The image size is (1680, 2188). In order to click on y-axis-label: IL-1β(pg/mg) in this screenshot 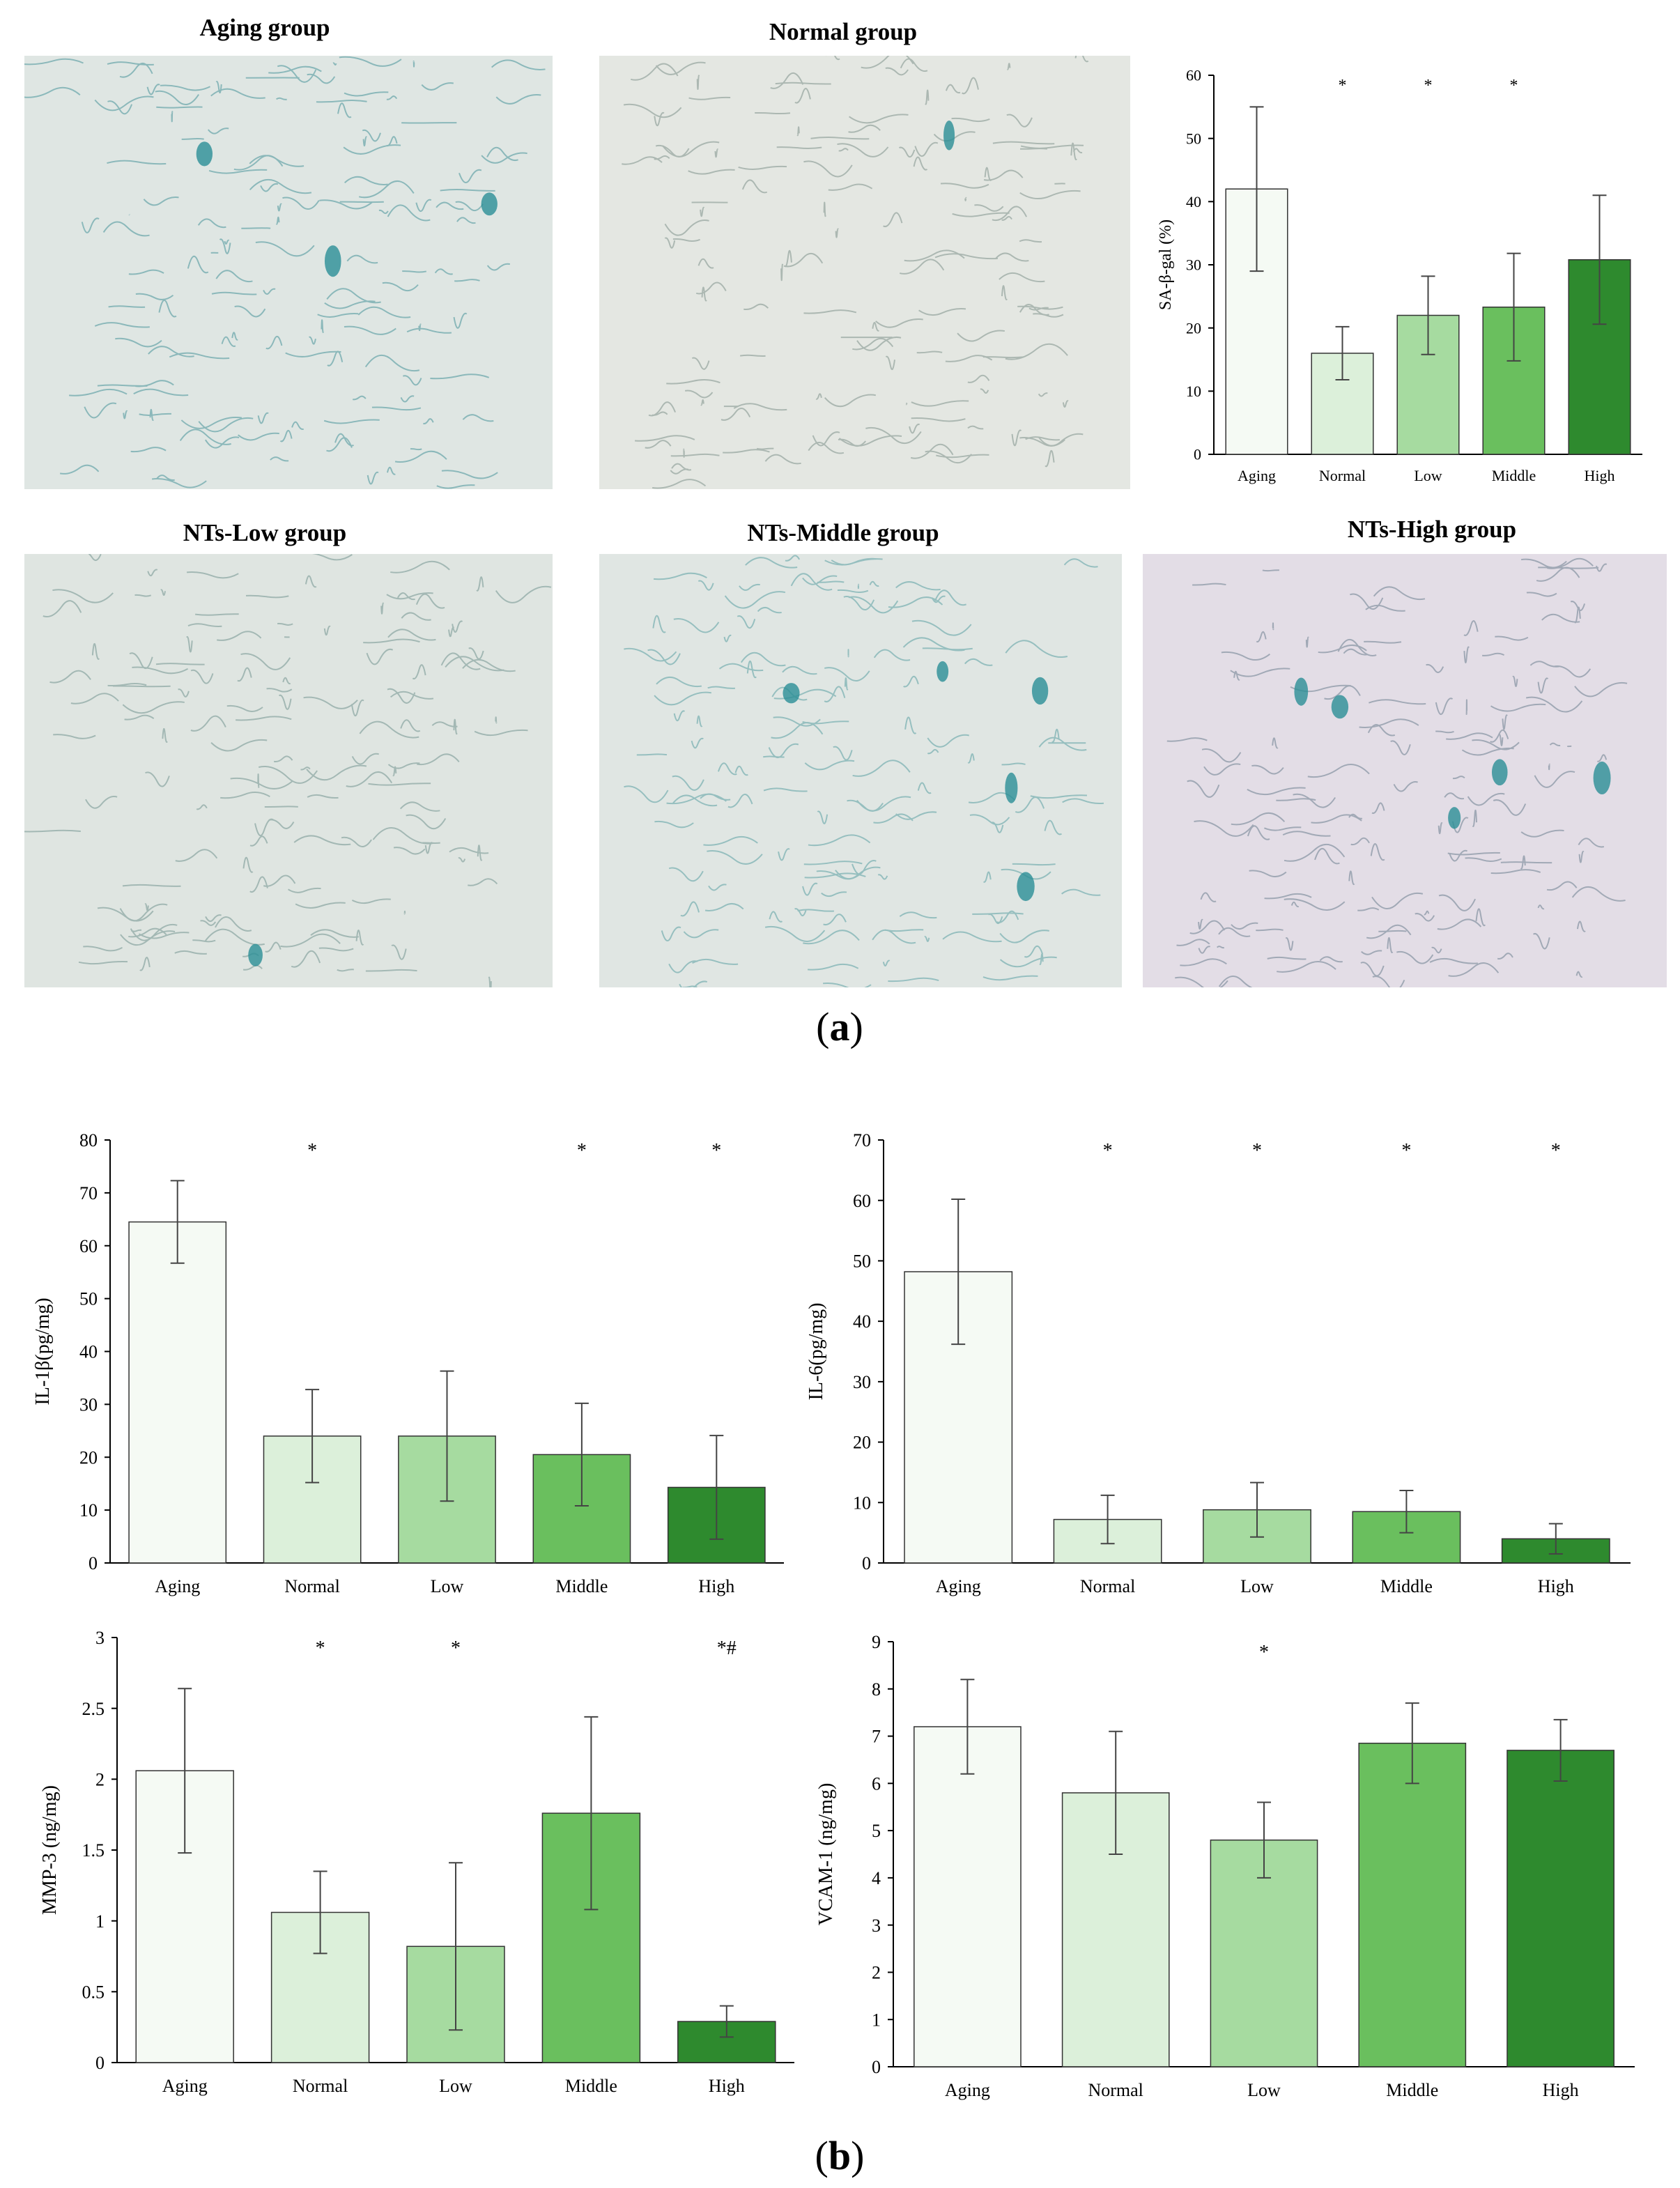, I will do `click(43, 1351)`.